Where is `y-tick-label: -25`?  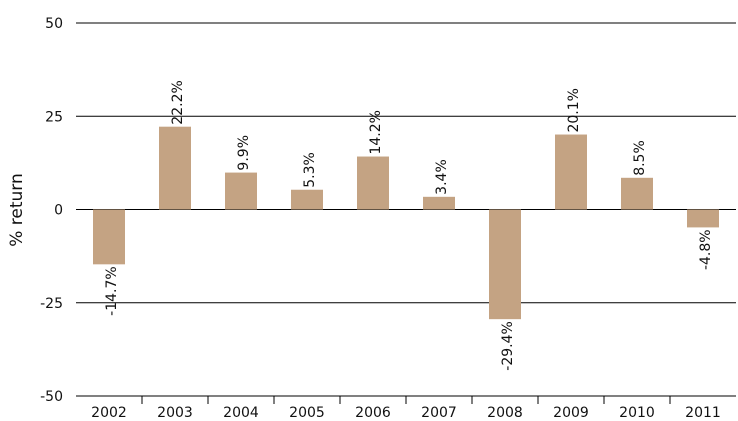
y-tick-label: -25 is located at coordinates (51, 304).